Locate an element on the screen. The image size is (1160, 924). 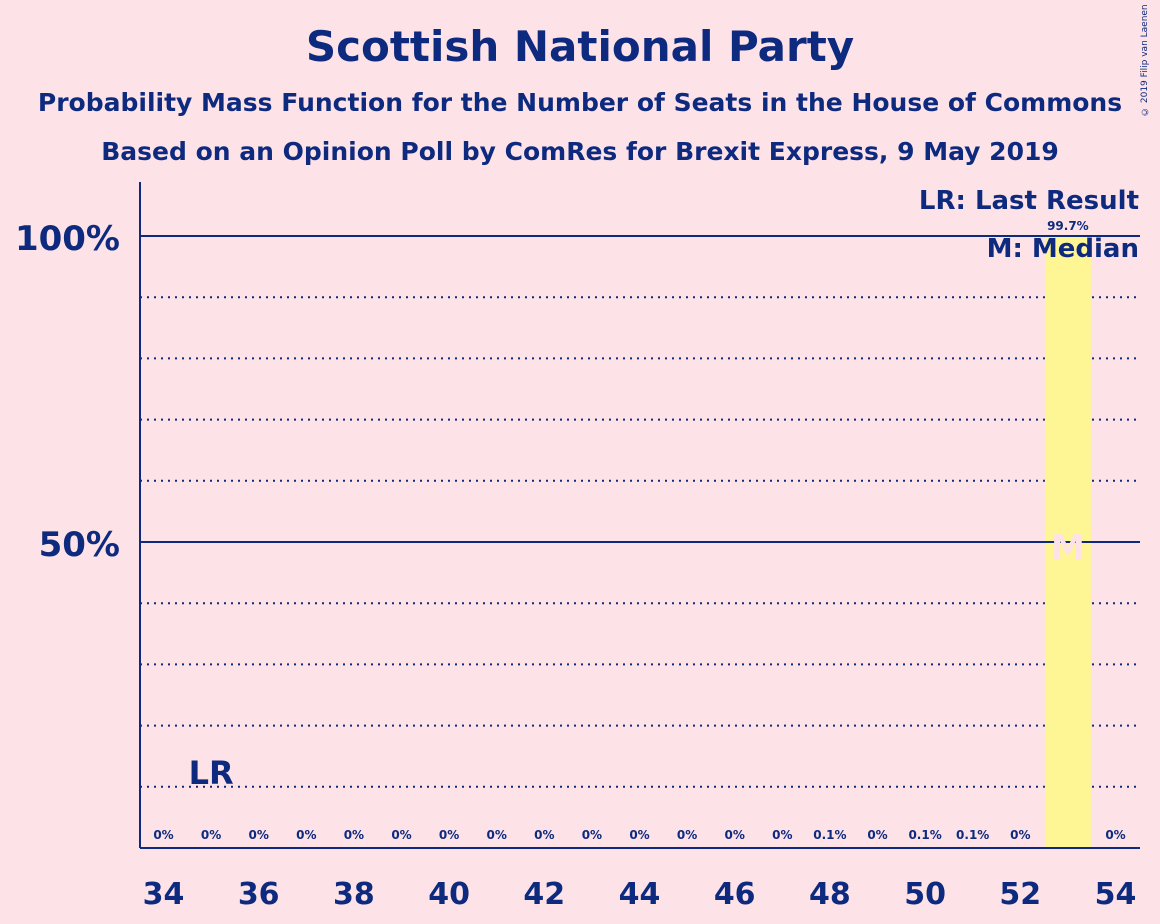
y-tick-label: 50% is located at coordinates (79, 545).